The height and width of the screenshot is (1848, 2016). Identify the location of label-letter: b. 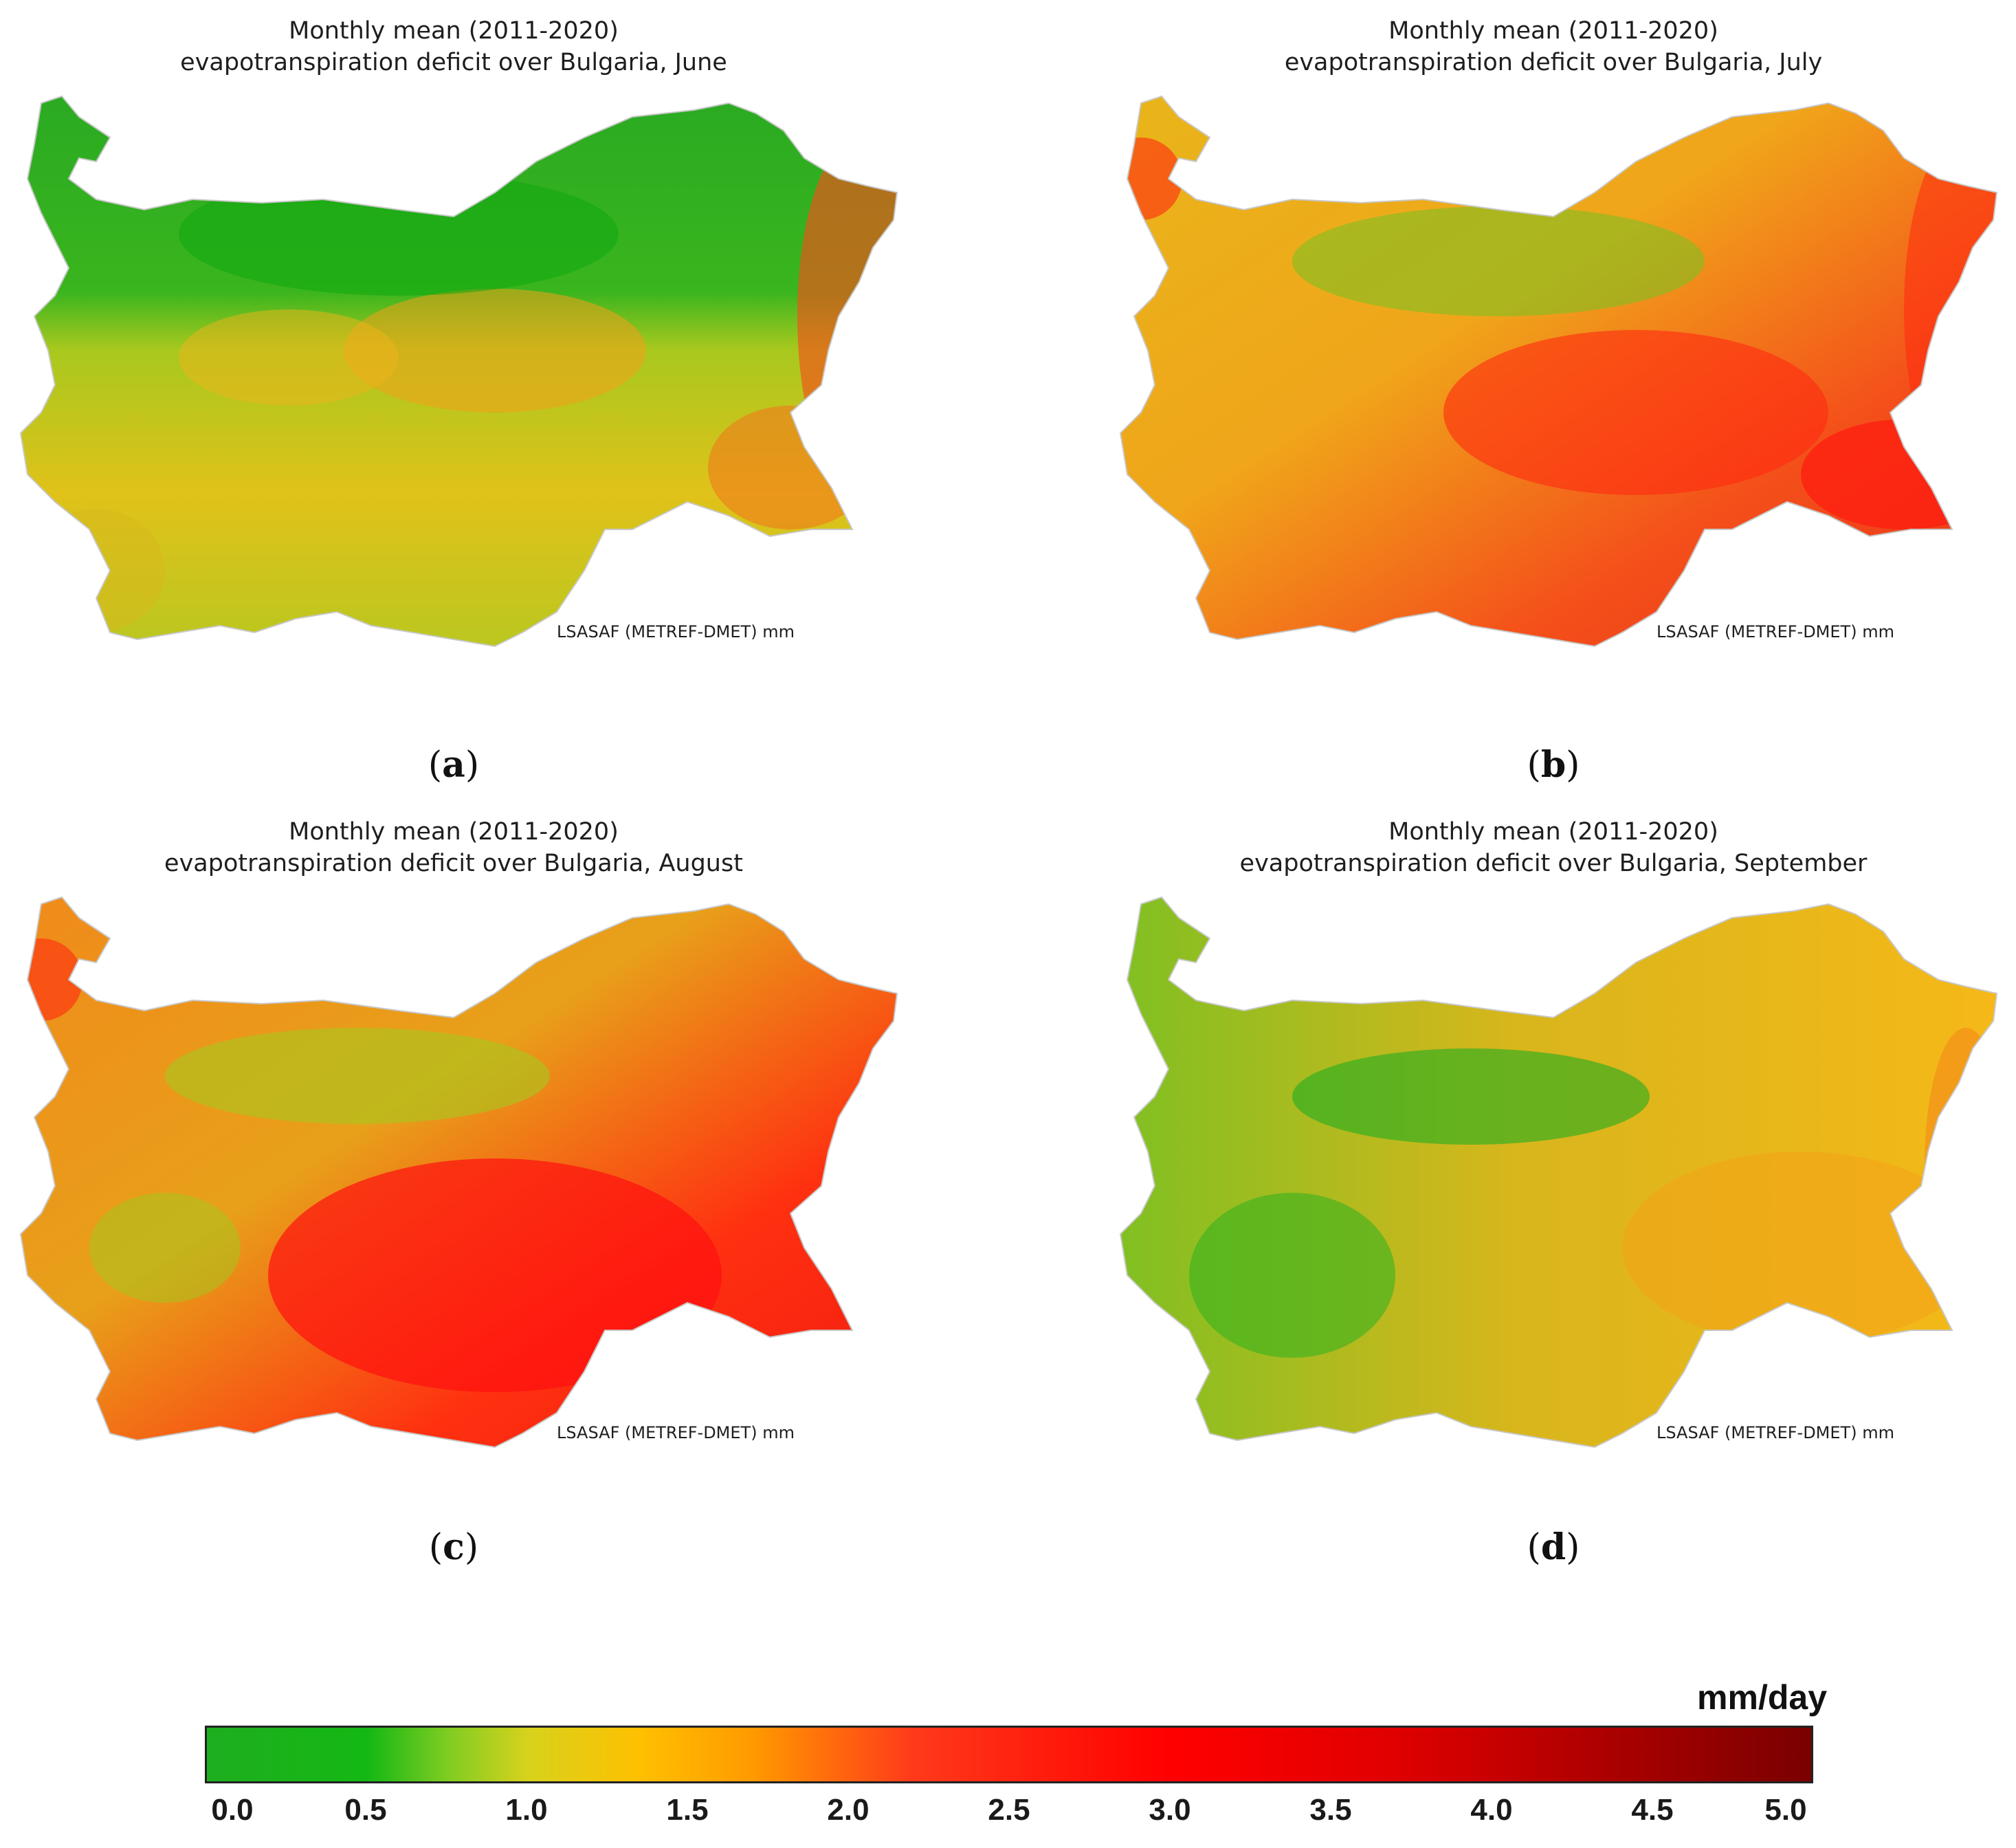
(1553, 765).